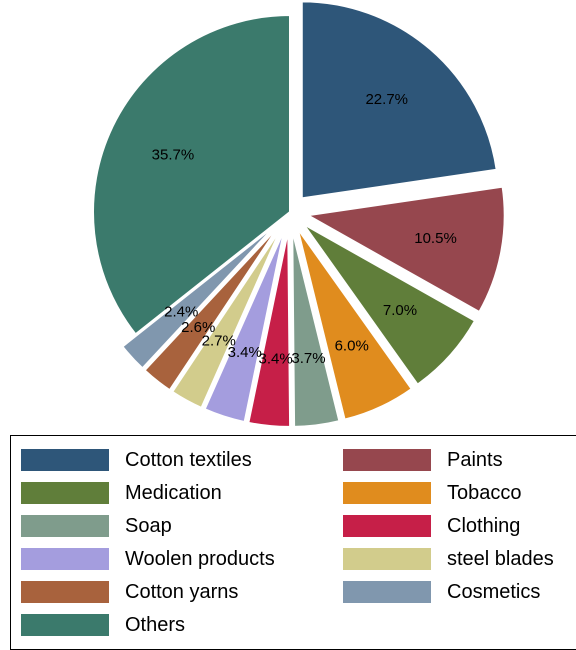  What do you see at coordinates (173, 154) in the screenshot?
I see `slice-value-label: 35.7%` at bounding box center [173, 154].